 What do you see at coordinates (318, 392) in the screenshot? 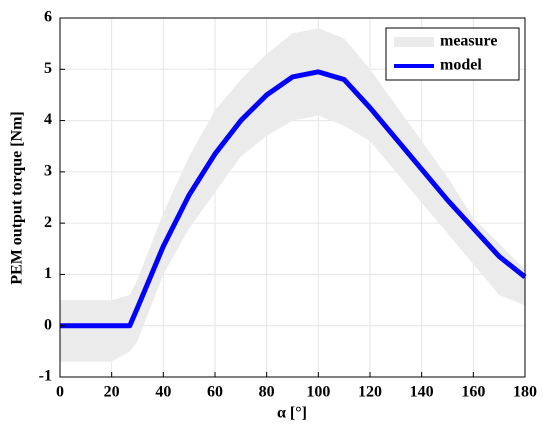
I see `x-tick-label: 100` at bounding box center [318, 392].